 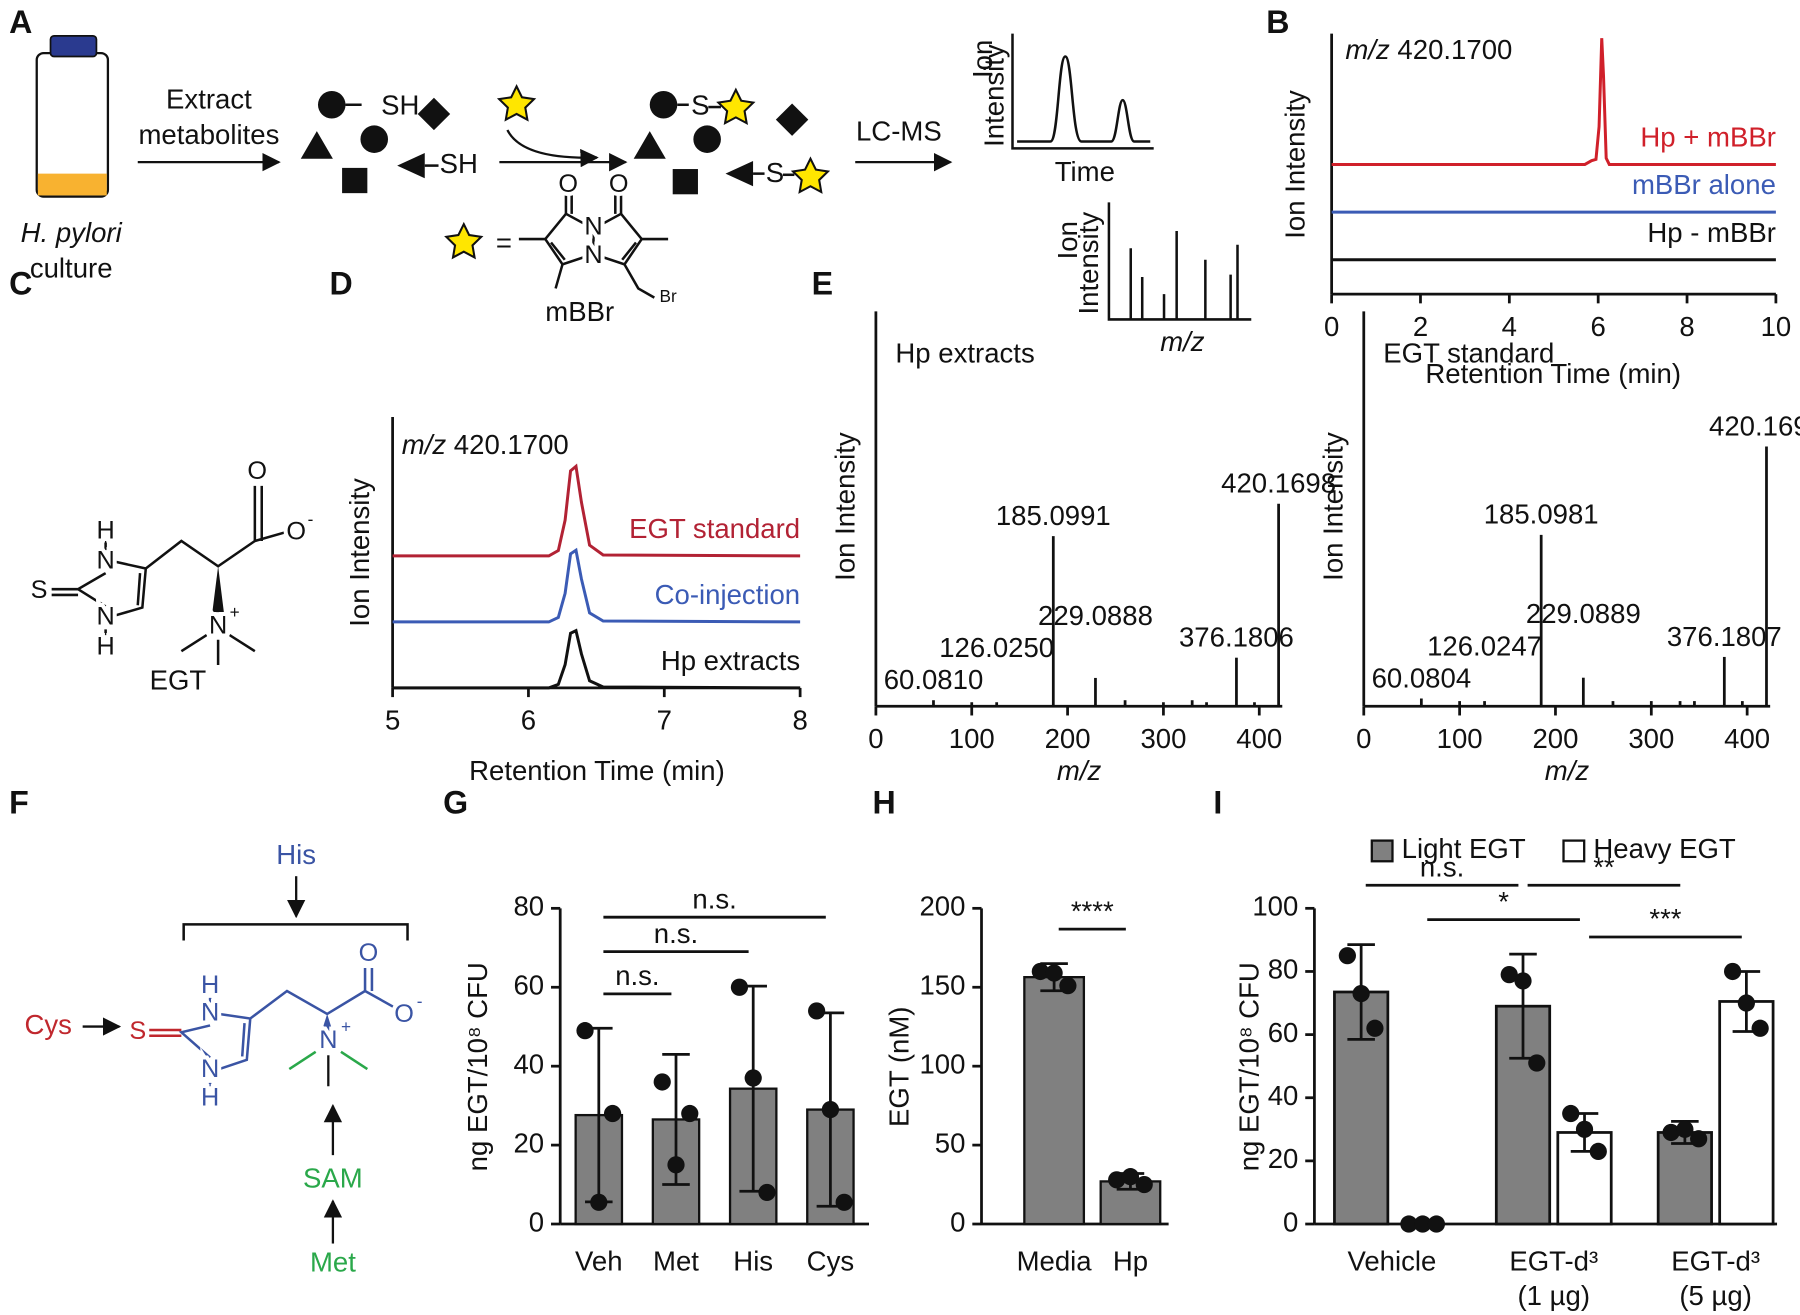 I want to click on x-tick-label: EGT-d³, so click(x=1715, y=1260).